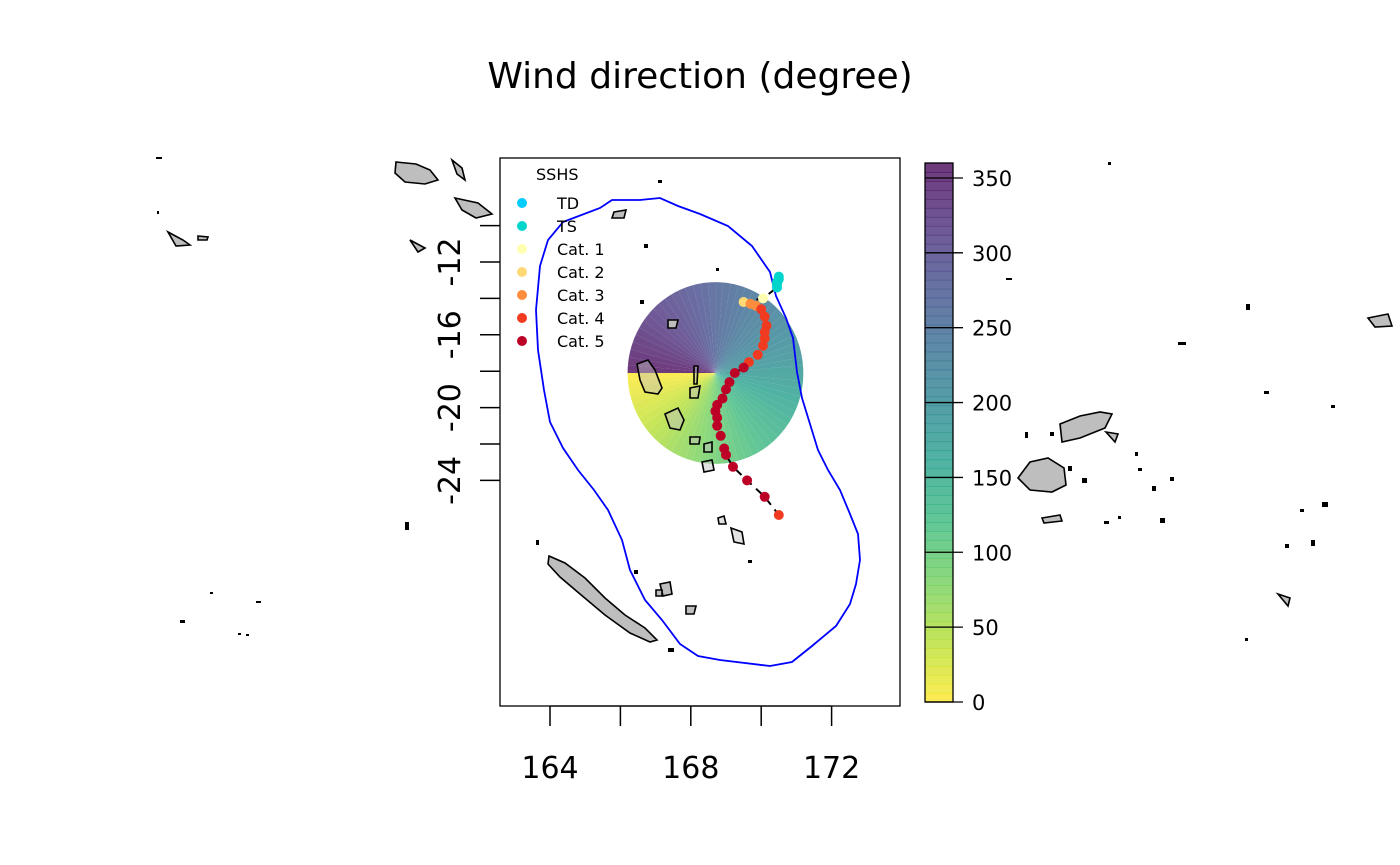 The height and width of the screenshot is (865, 1400). I want to click on island-new-caledonia, so click(603, 598).